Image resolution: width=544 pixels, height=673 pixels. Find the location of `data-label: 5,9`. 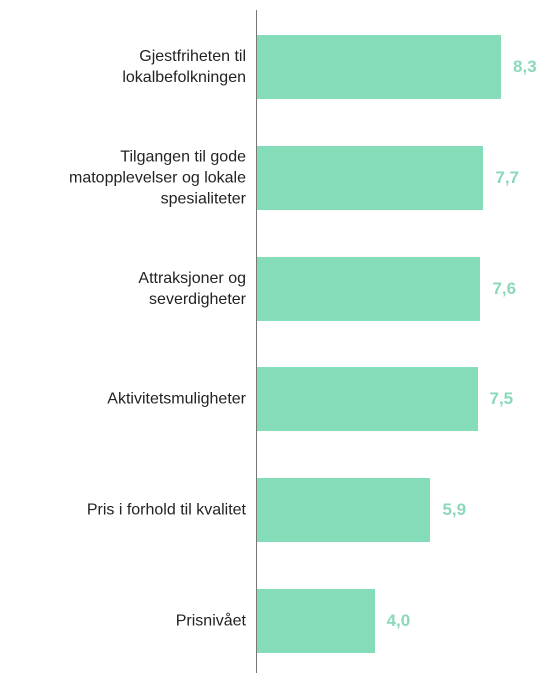

data-label: 5,9 is located at coordinates (454, 510).